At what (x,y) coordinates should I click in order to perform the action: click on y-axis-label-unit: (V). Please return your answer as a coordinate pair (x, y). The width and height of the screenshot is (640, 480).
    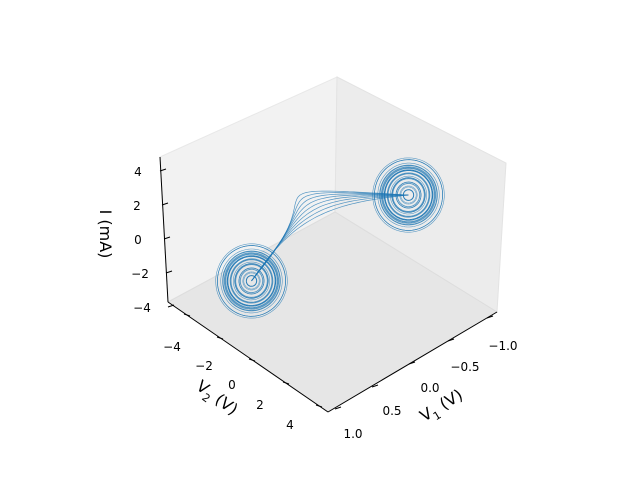
    Looking at the image, I should click on (224, 403).